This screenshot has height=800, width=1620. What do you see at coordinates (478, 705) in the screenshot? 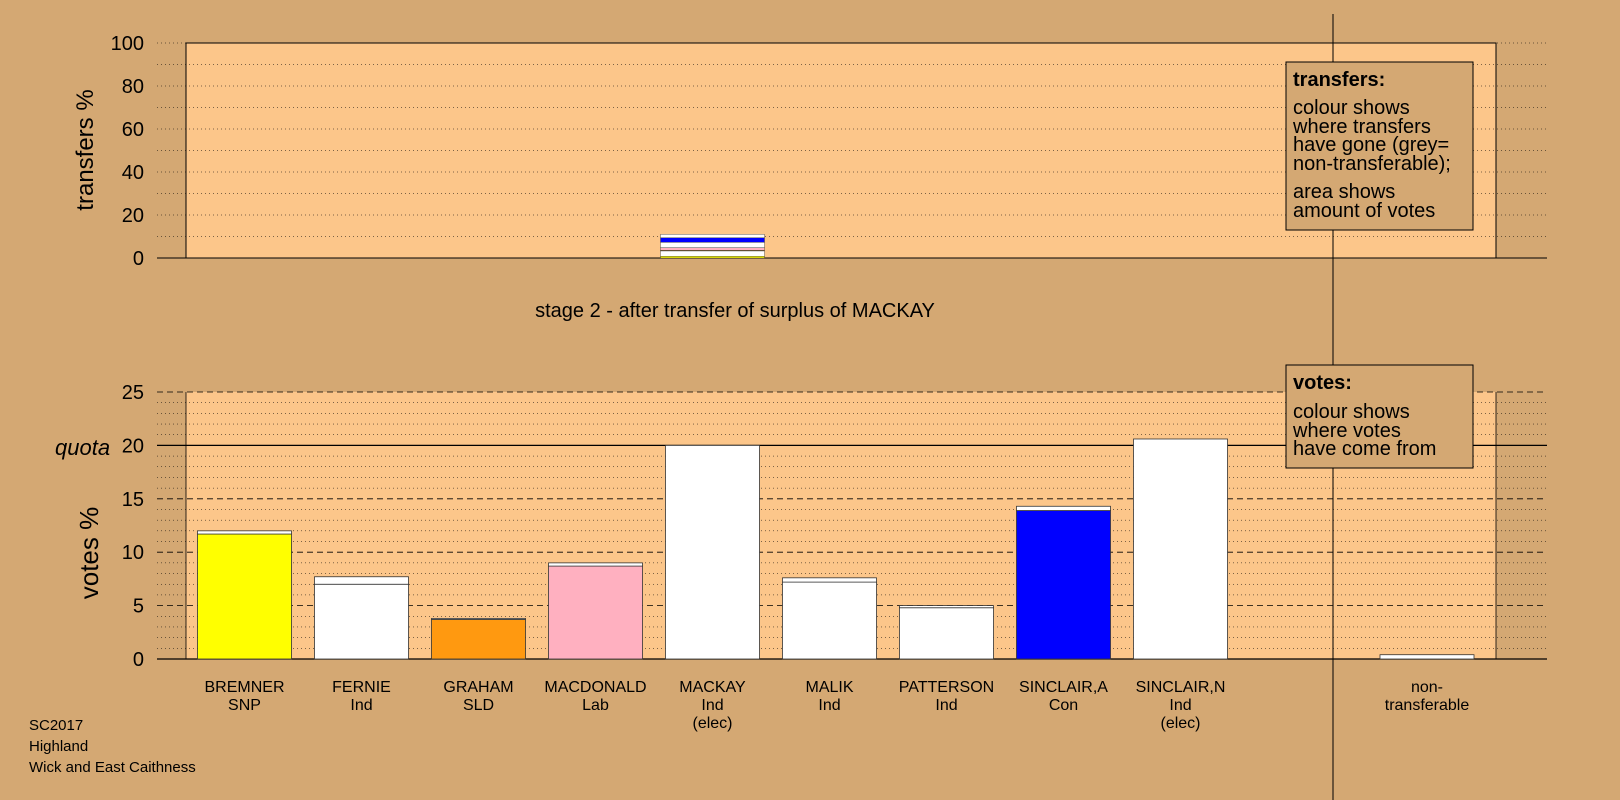
I see `candidate-label: SLD` at bounding box center [478, 705].